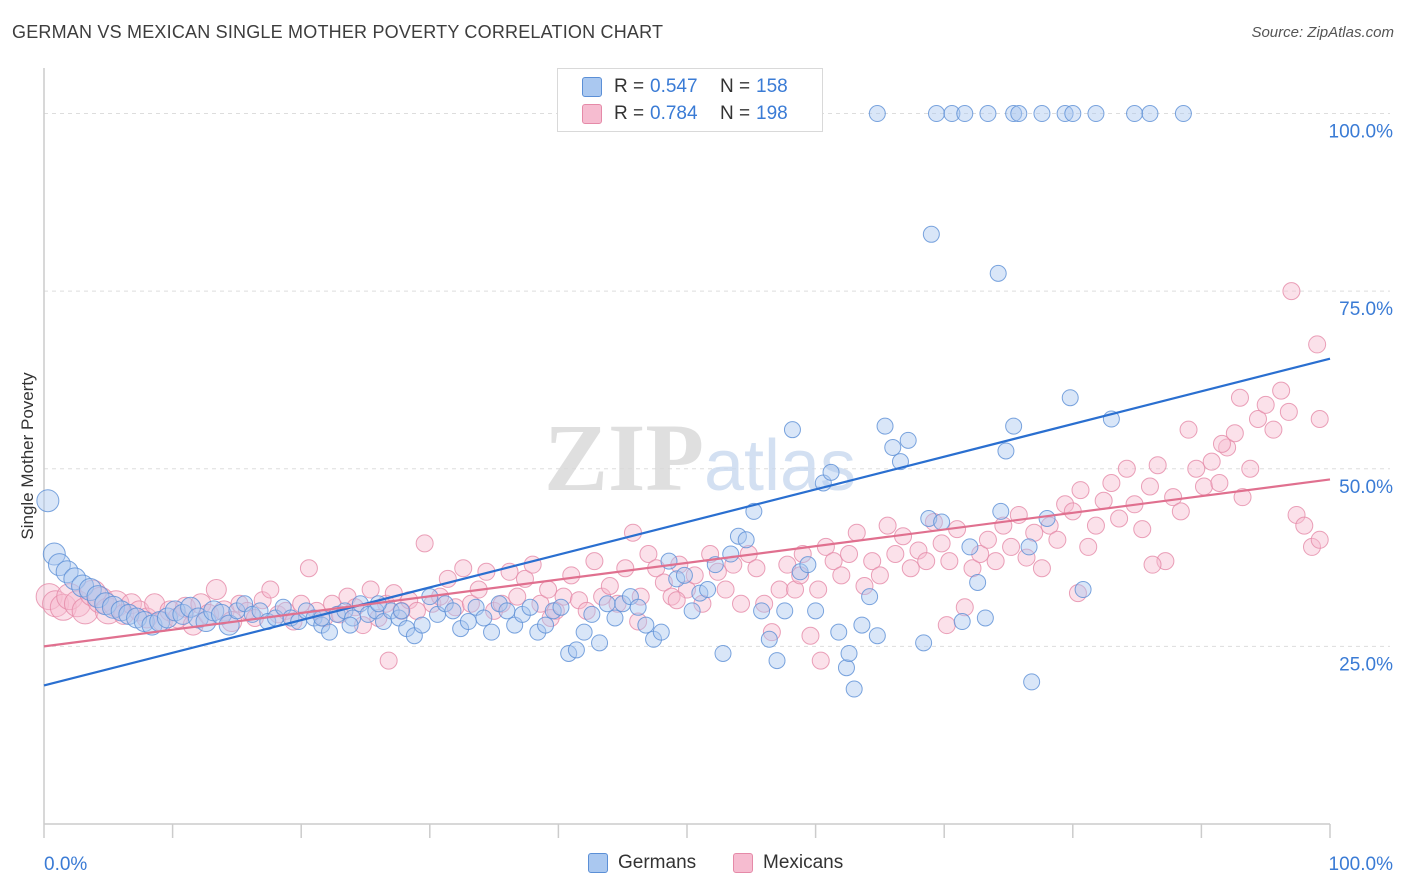 This screenshot has width=1406, height=892. Describe the element at coordinates (629, 86) in the screenshot. I see `r-label: R =` at that location.